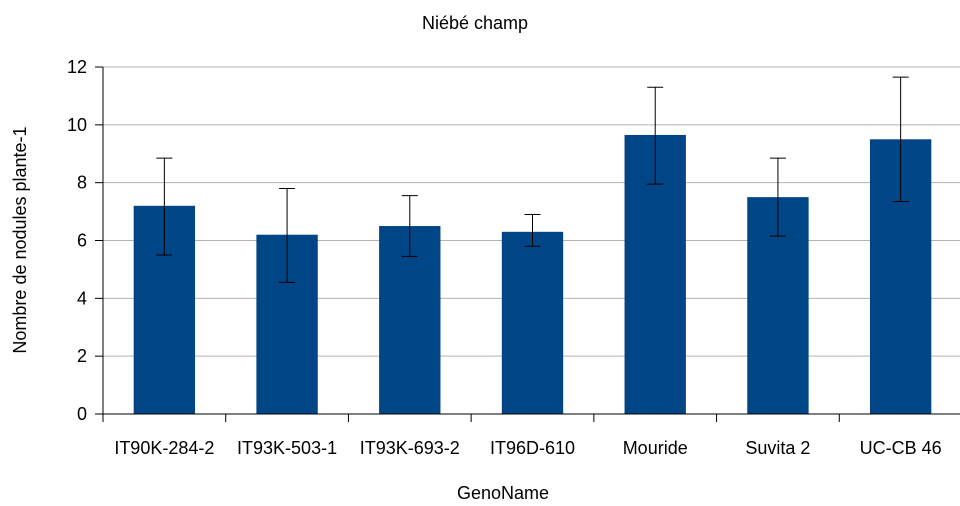 The image size is (960, 506). I want to click on y-tick-label: 6, so click(82, 241).